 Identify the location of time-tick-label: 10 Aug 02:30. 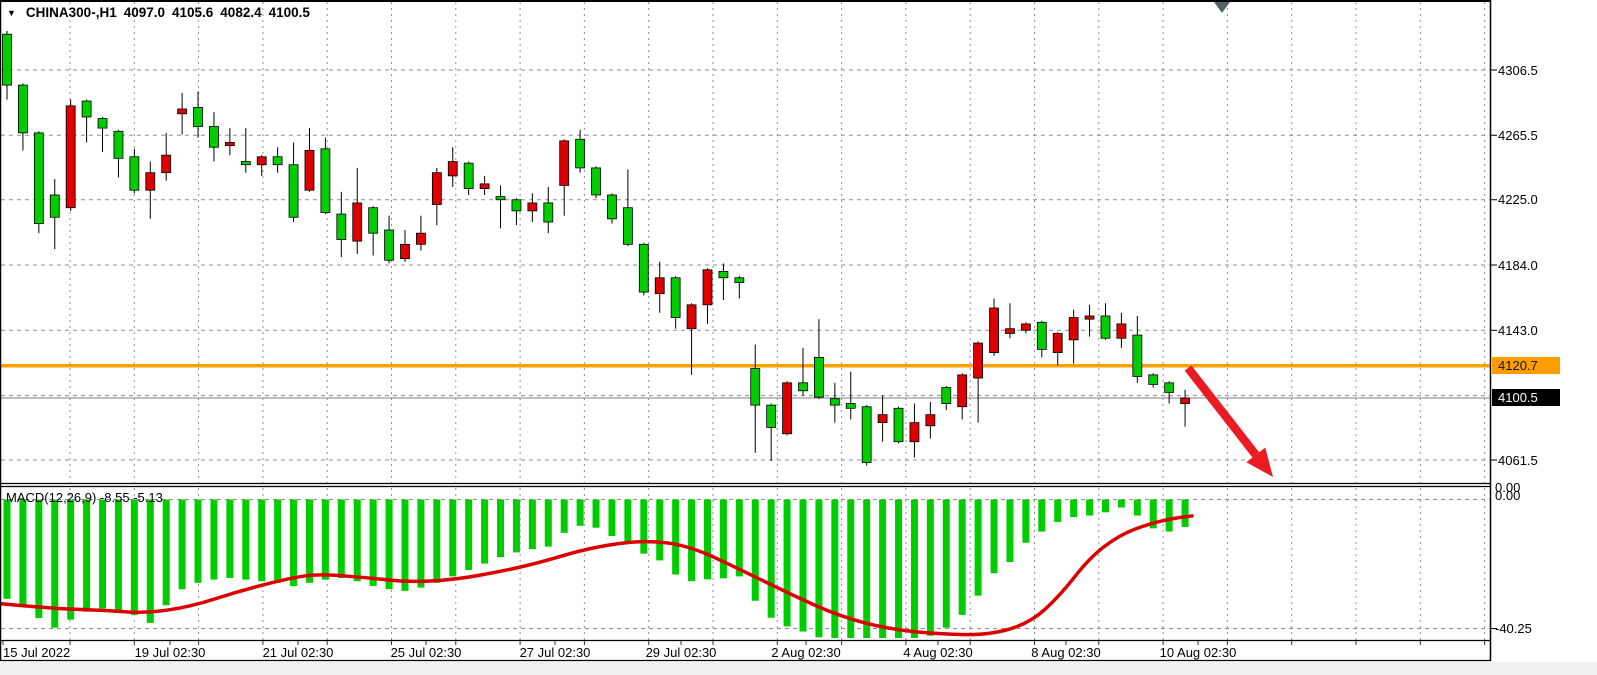
(1198, 652).